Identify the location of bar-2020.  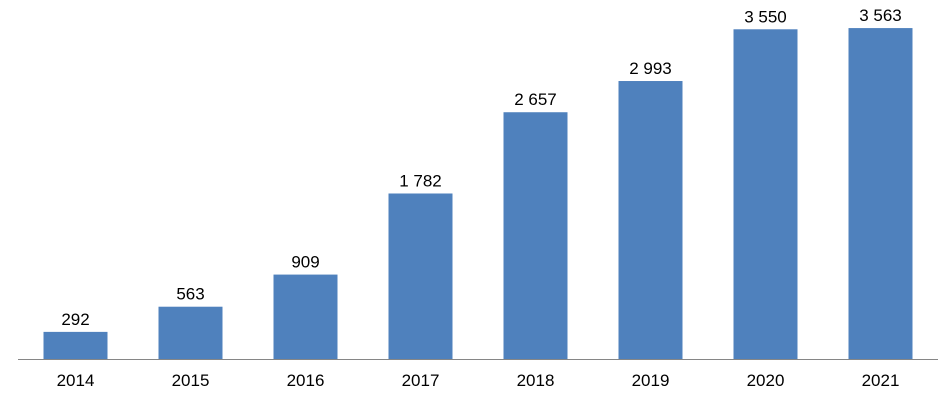
(765, 194).